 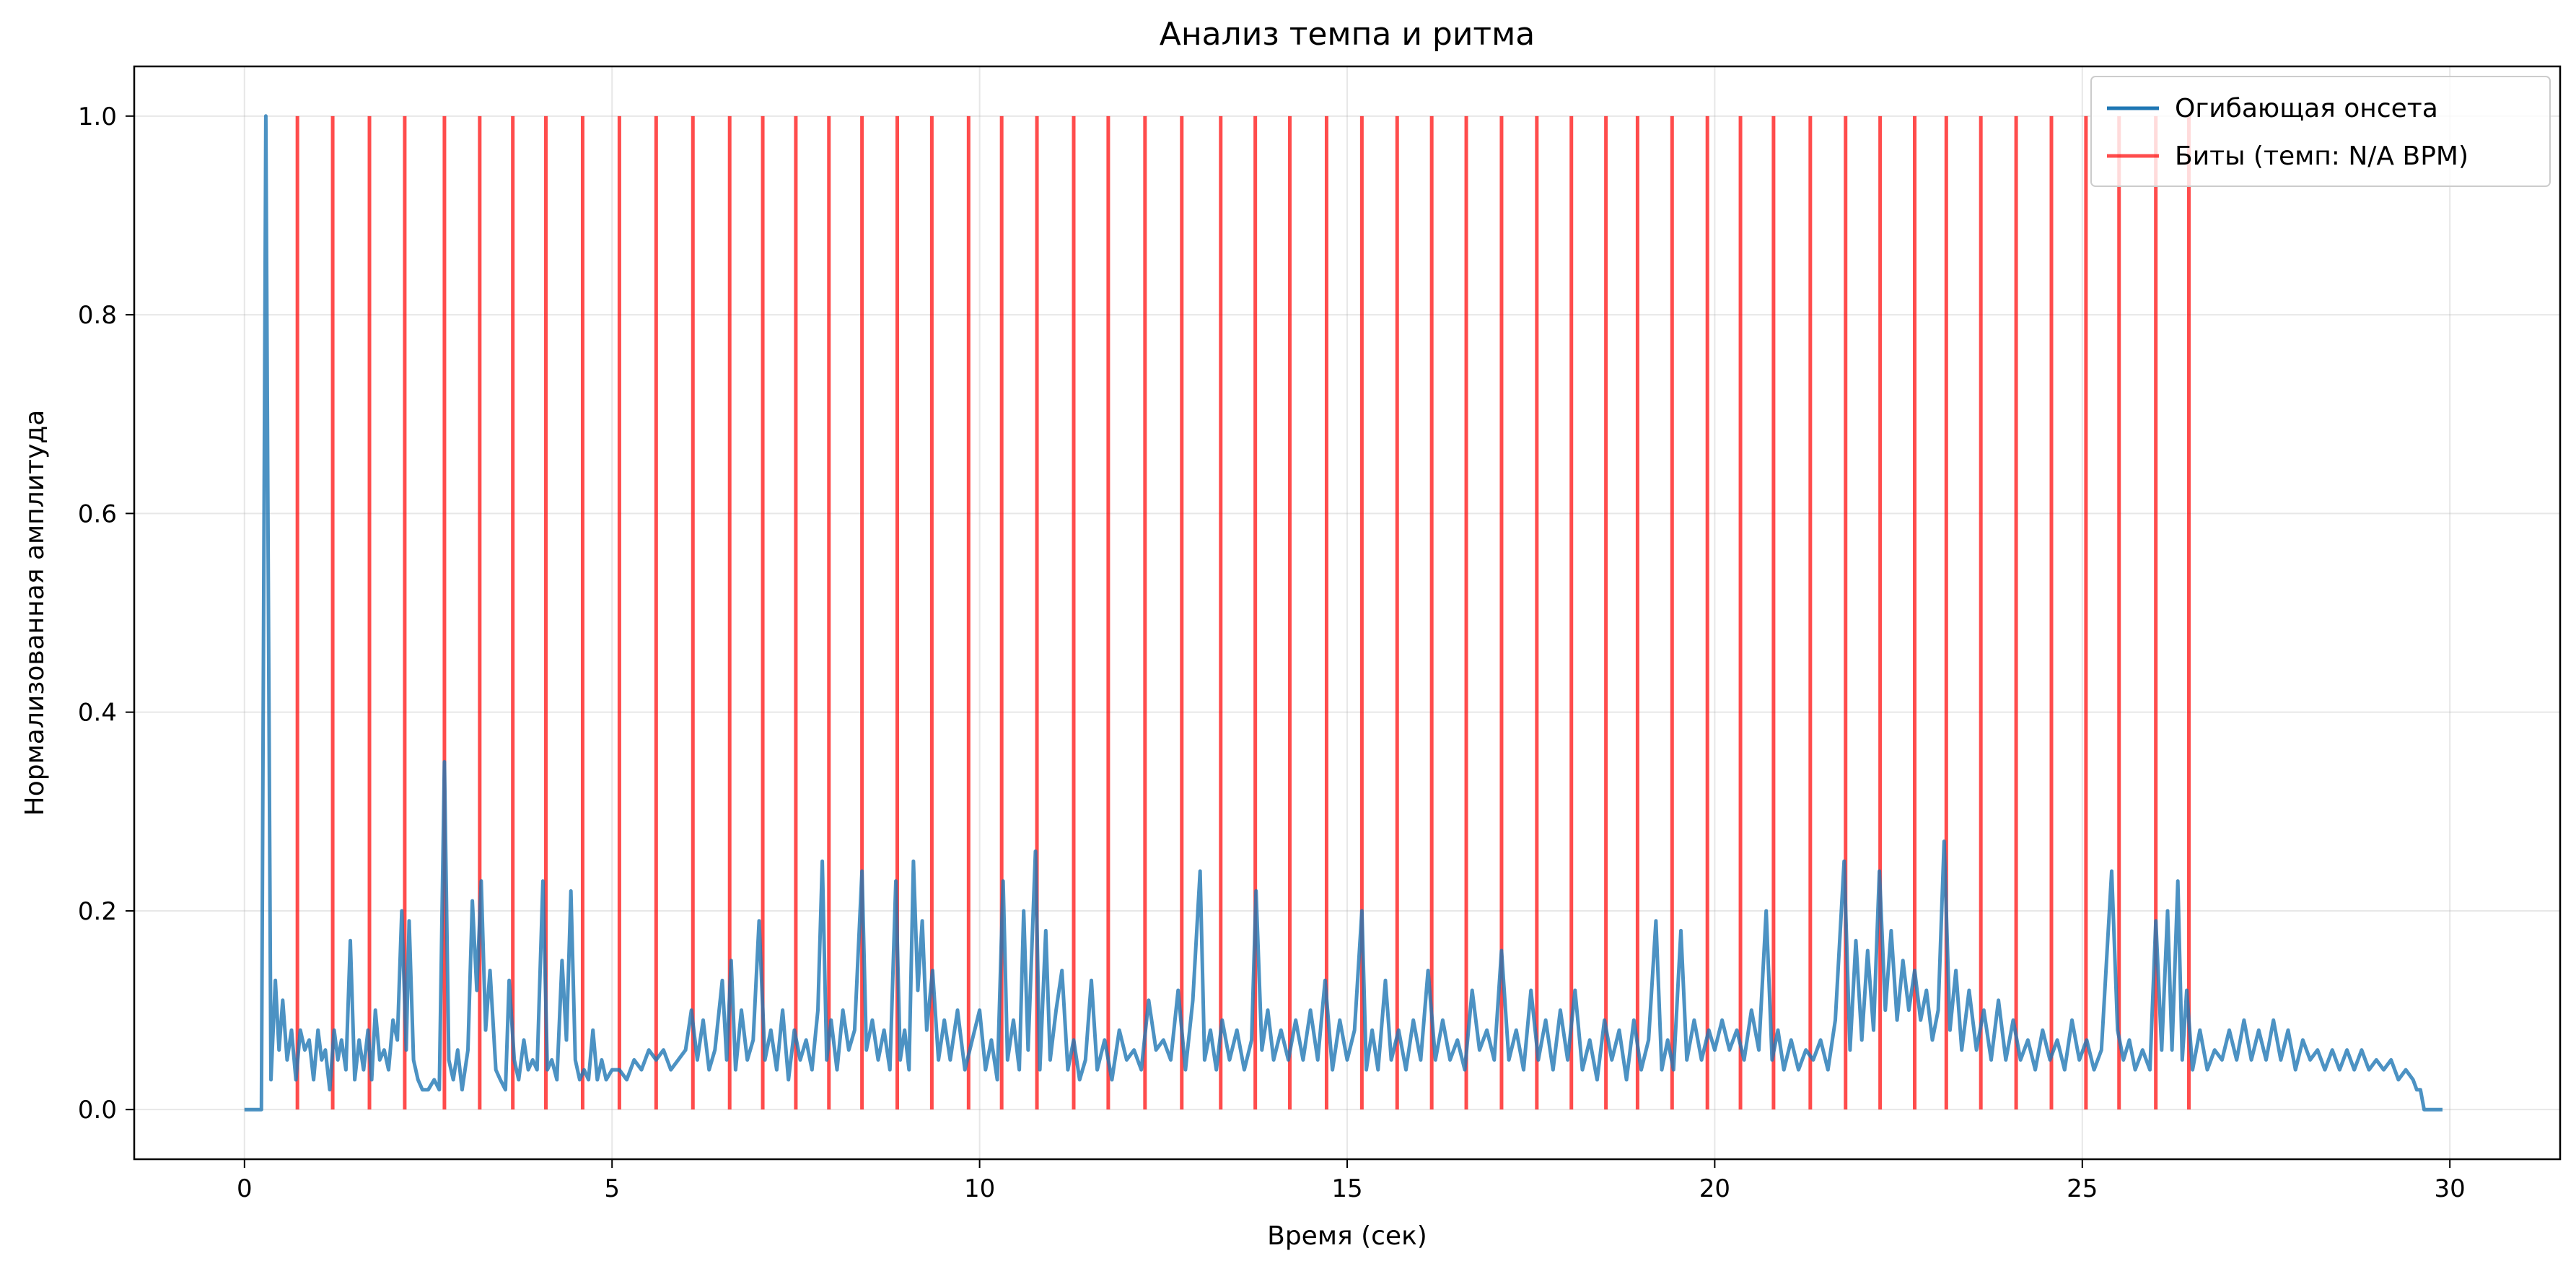 I want to click on x-tick-label-3: 15, so click(x=1346, y=1189).